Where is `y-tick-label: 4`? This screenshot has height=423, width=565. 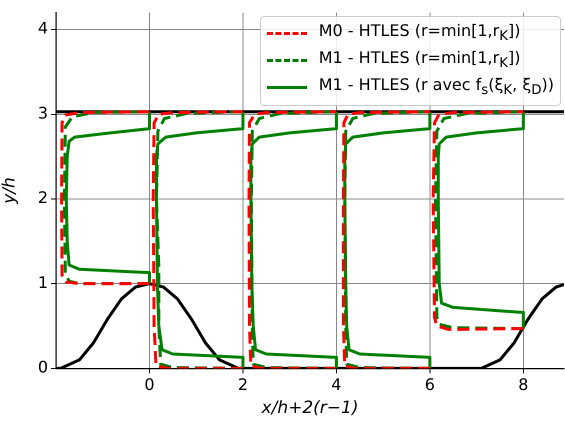 y-tick-label: 4 is located at coordinates (43, 28).